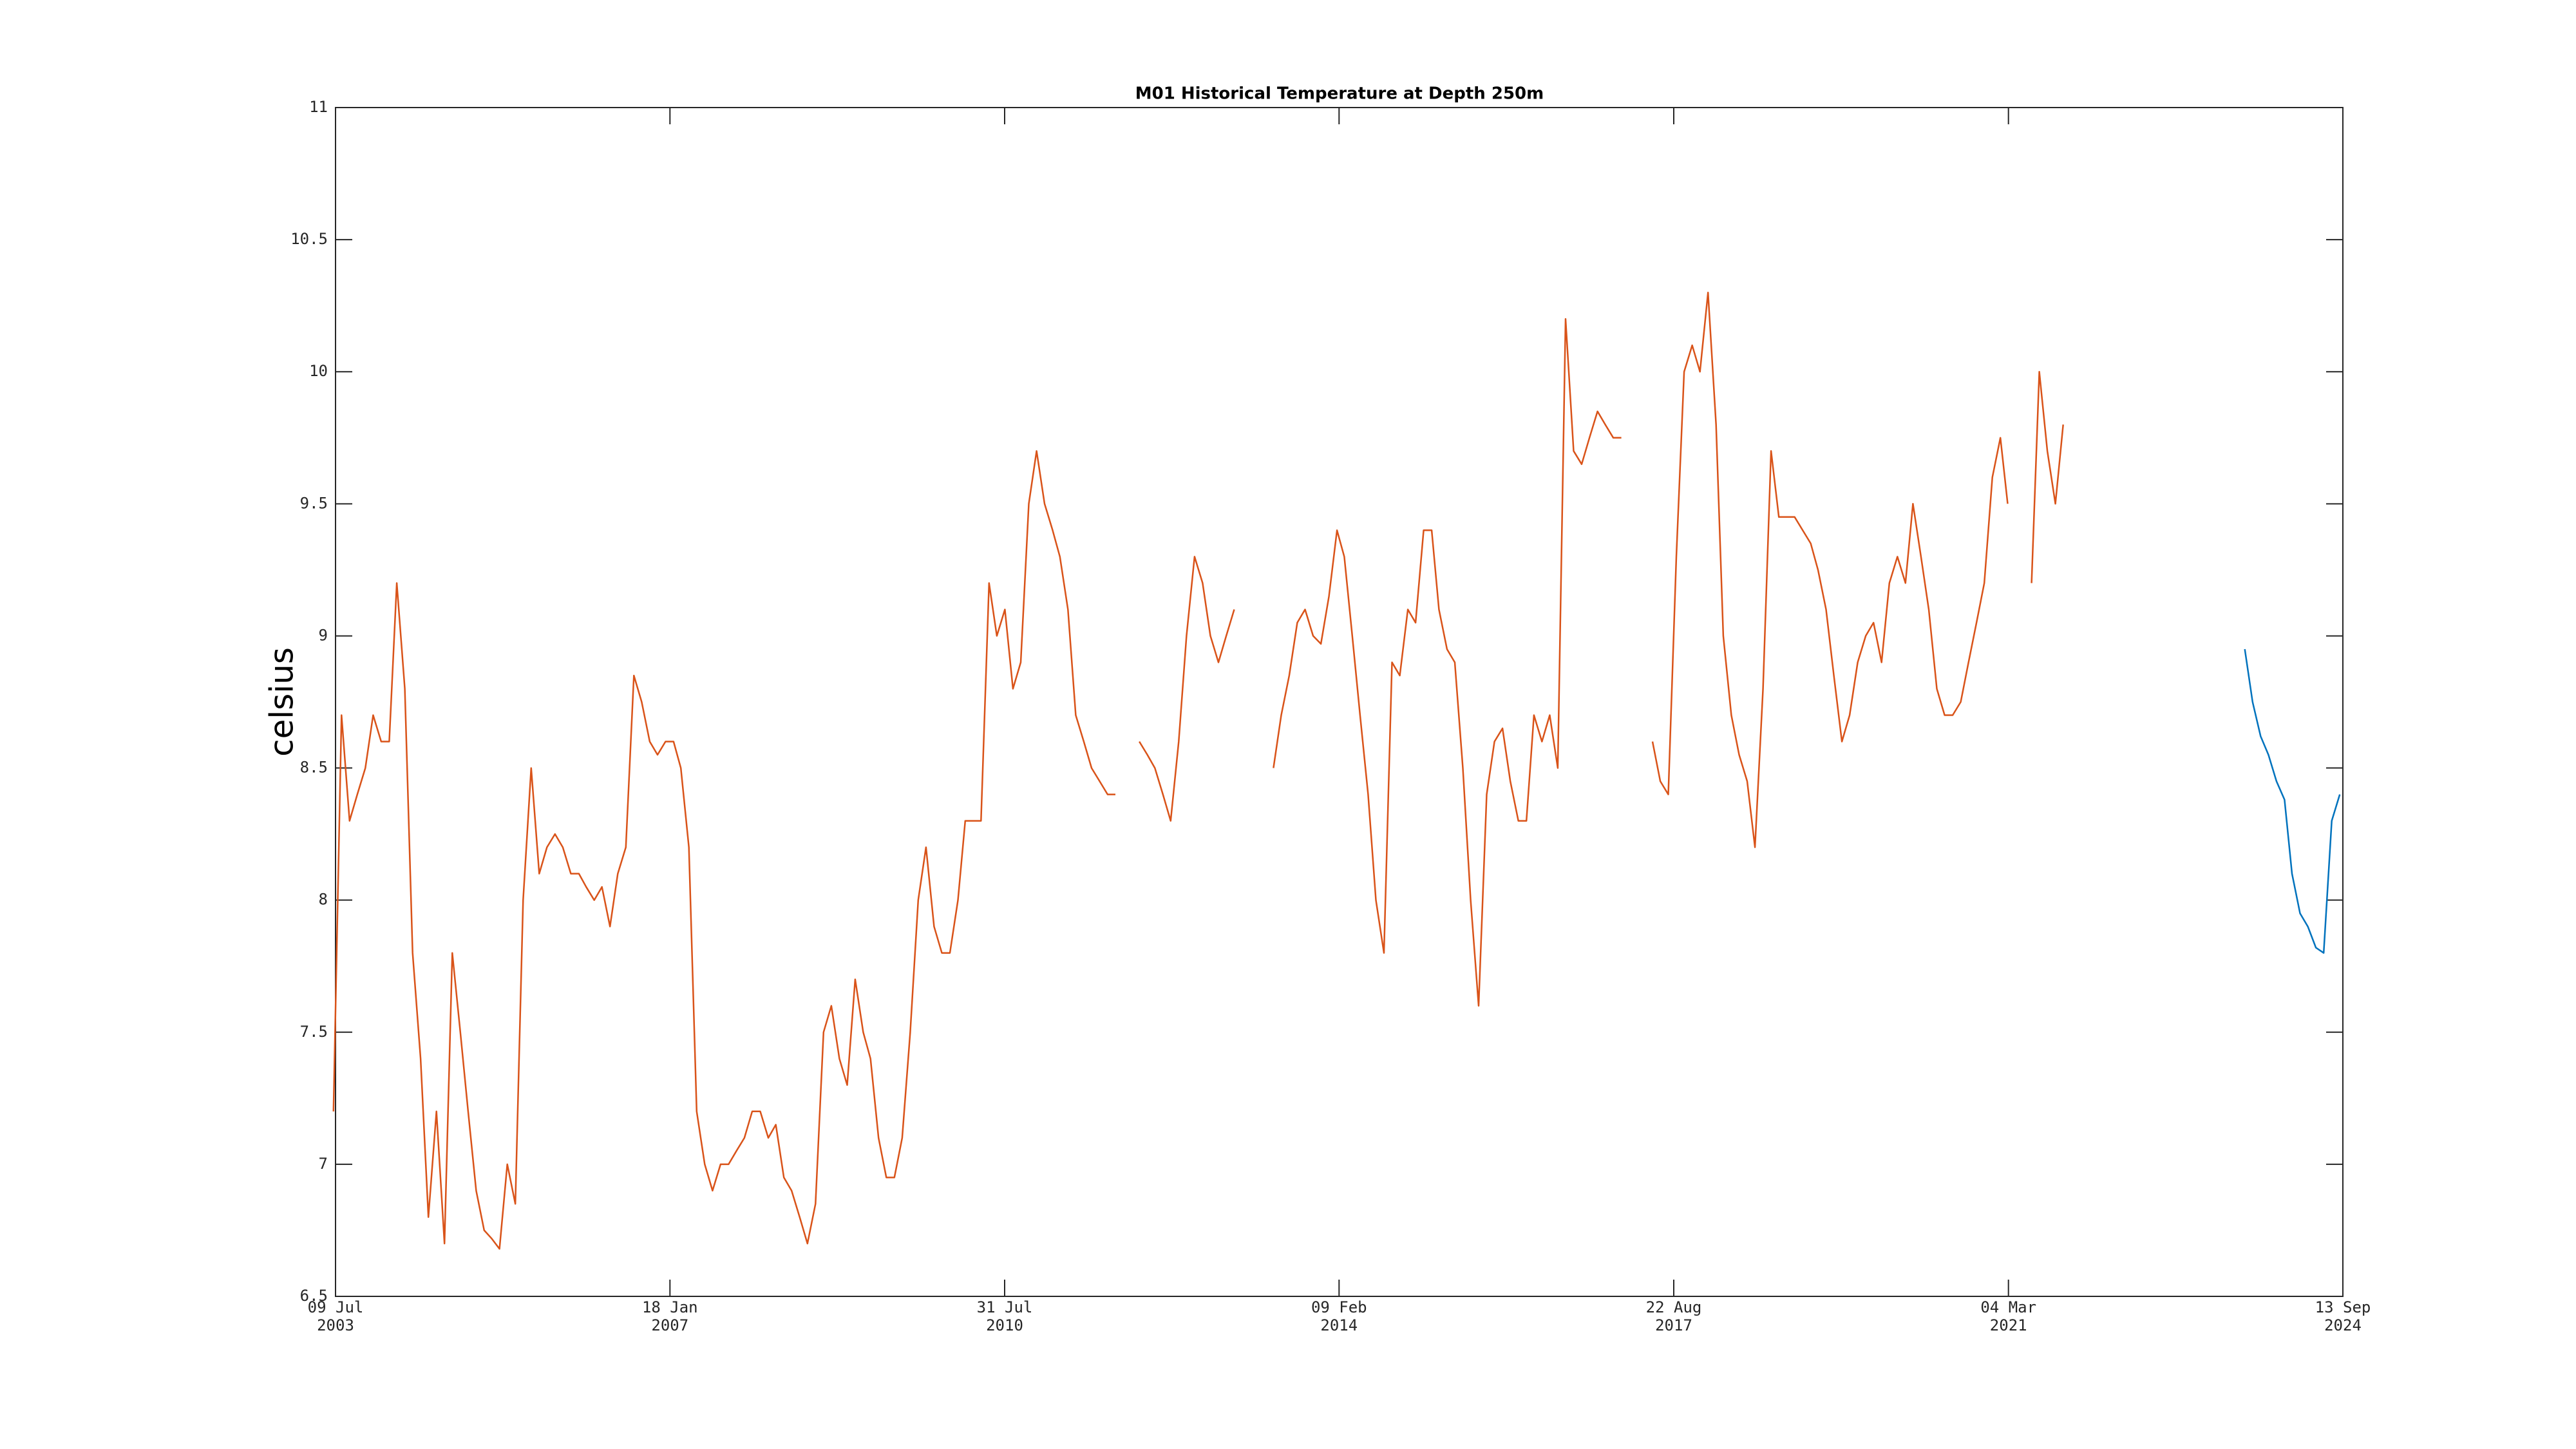 The image size is (2576, 1449). I want to click on x-tick-label: 2014, so click(1339, 1325).